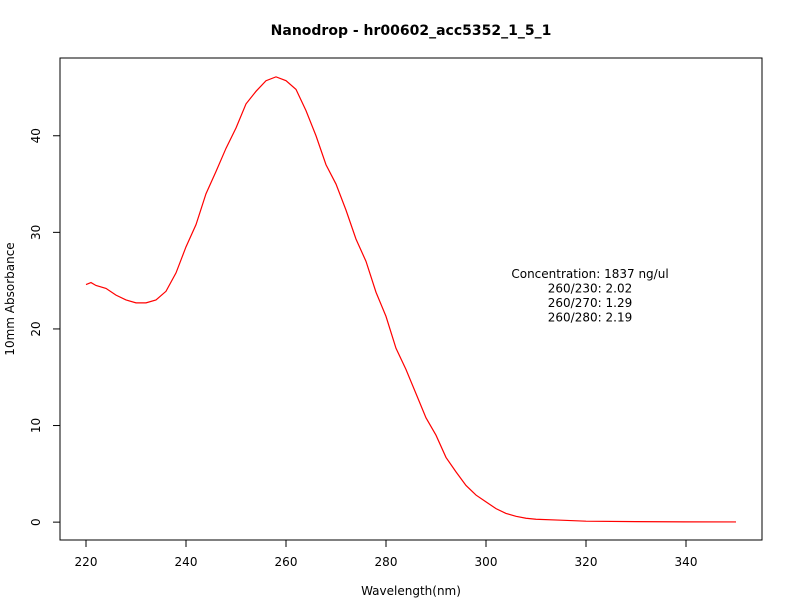 The width and height of the screenshot is (792, 612). What do you see at coordinates (589, 274) in the screenshot?
I see `annotation: Concentration: 1837 ng/ul` at bounding box center [589, 274].